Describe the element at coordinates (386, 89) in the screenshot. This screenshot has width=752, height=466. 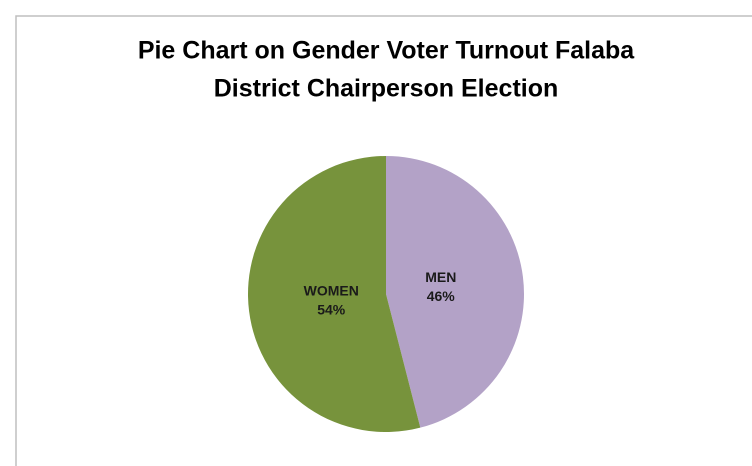
I see `chart-title: District Chairperson Election` at that location.